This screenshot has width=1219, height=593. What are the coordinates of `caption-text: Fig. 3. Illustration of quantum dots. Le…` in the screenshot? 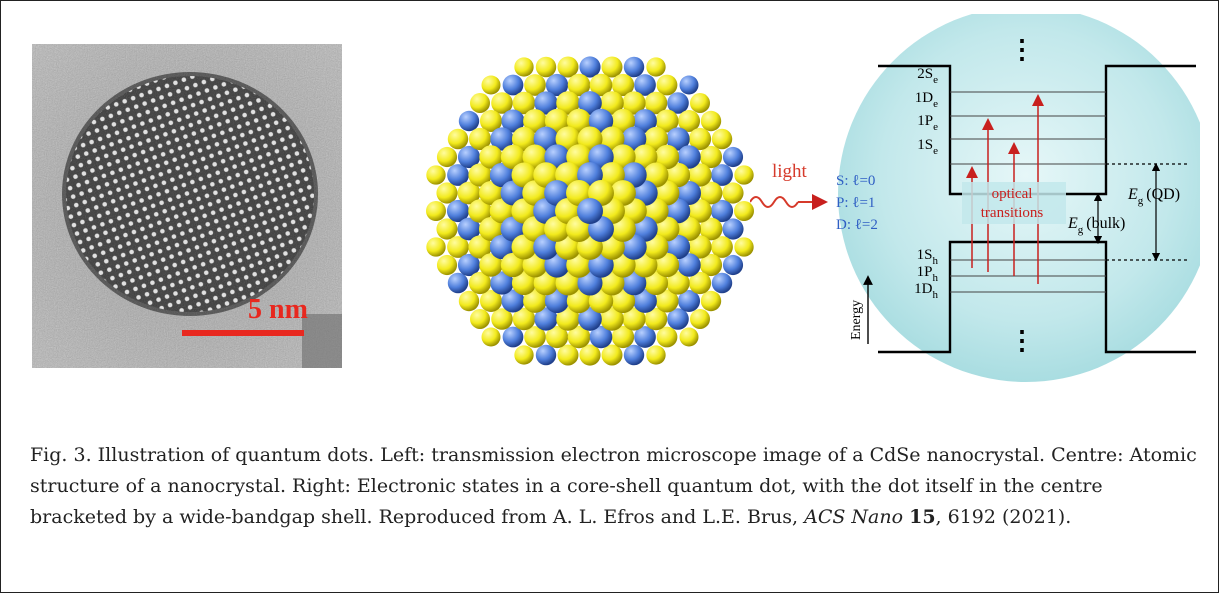 It's located at (613, 486).